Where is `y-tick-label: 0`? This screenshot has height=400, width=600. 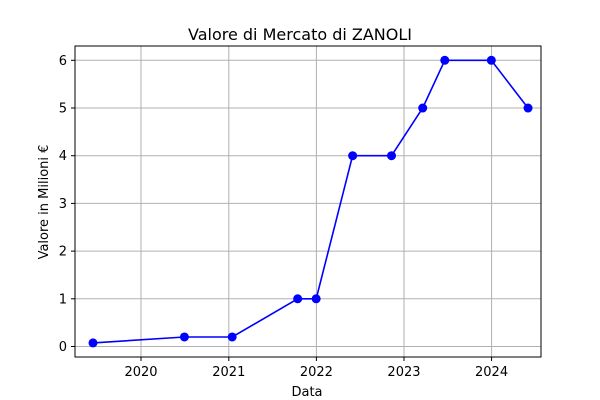 y-tick-label: 0 is located at coordinates (63, 347).